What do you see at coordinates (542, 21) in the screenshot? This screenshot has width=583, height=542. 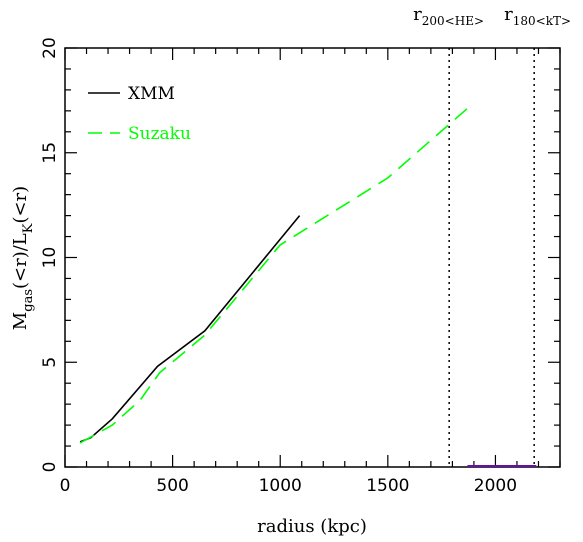 I see `vline-label-sub: 180<kT>` at bounding box center [542, 21].